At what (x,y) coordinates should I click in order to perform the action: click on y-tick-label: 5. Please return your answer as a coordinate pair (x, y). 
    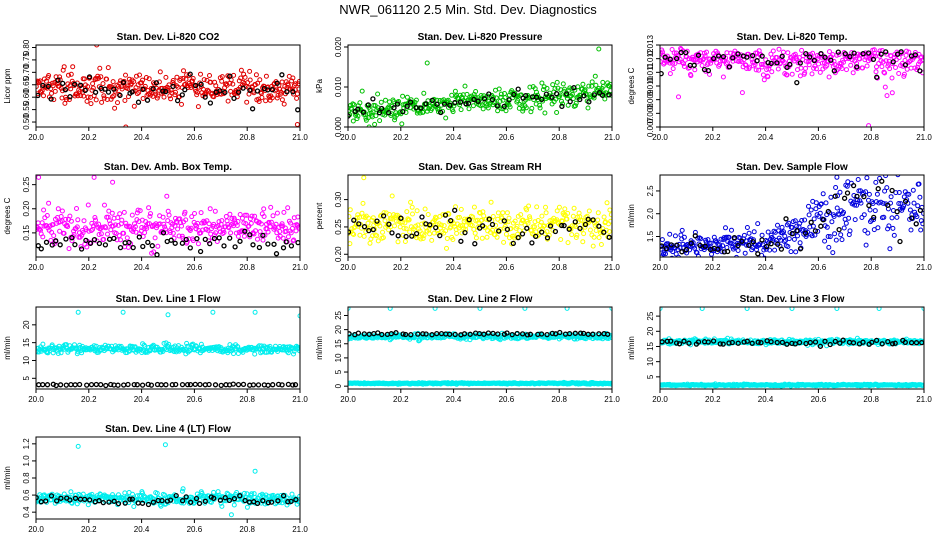
    Looking at the image, I should click on (338, 371).